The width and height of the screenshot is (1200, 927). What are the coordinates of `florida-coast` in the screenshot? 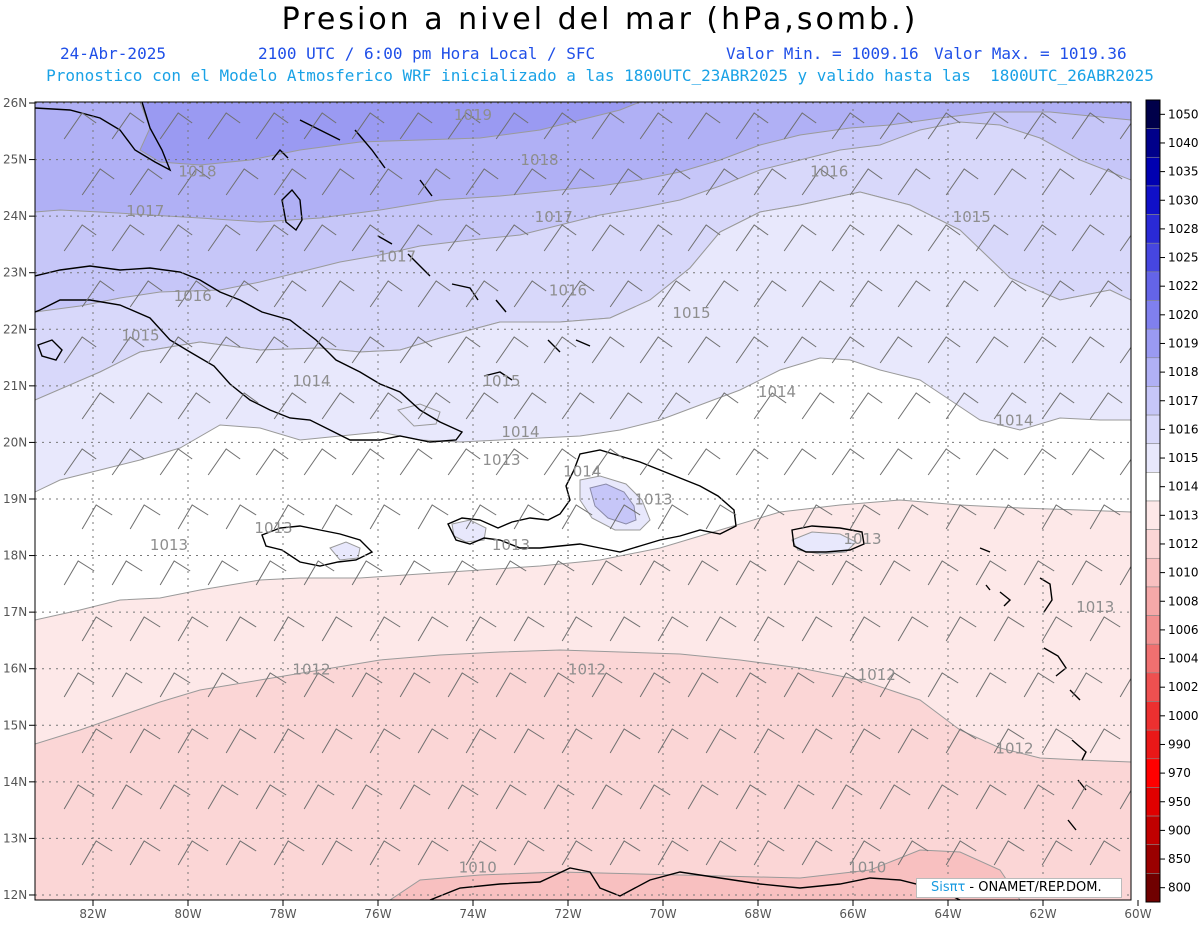 It's located at (103, 137).